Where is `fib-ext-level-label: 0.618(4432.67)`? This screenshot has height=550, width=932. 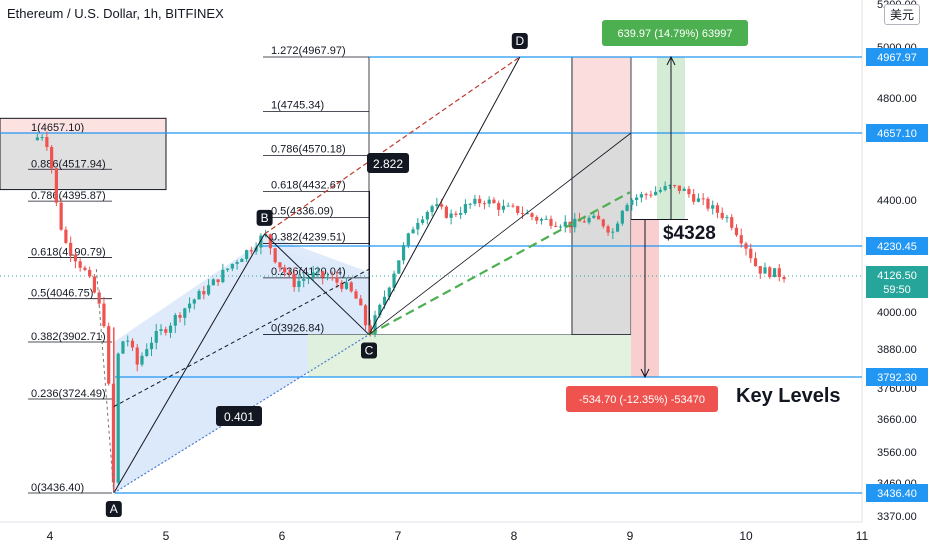 fib-ext-level-label: 0.618(4432.67) is located at coordinates (308, 185).